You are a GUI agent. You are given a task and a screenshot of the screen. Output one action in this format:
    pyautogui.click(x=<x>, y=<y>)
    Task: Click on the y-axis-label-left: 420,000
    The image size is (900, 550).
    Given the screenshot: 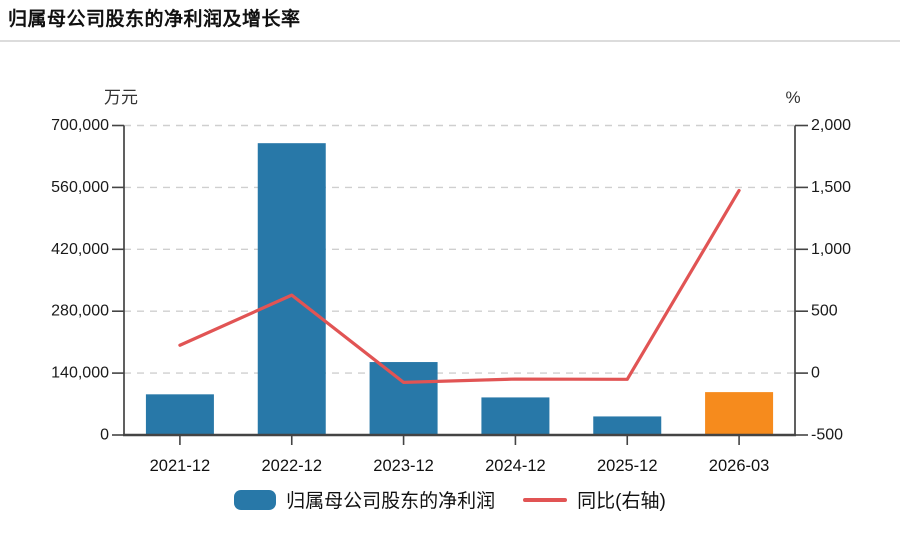 What is the action you would take?
    pyautogui.click(x=80, y=249)
    